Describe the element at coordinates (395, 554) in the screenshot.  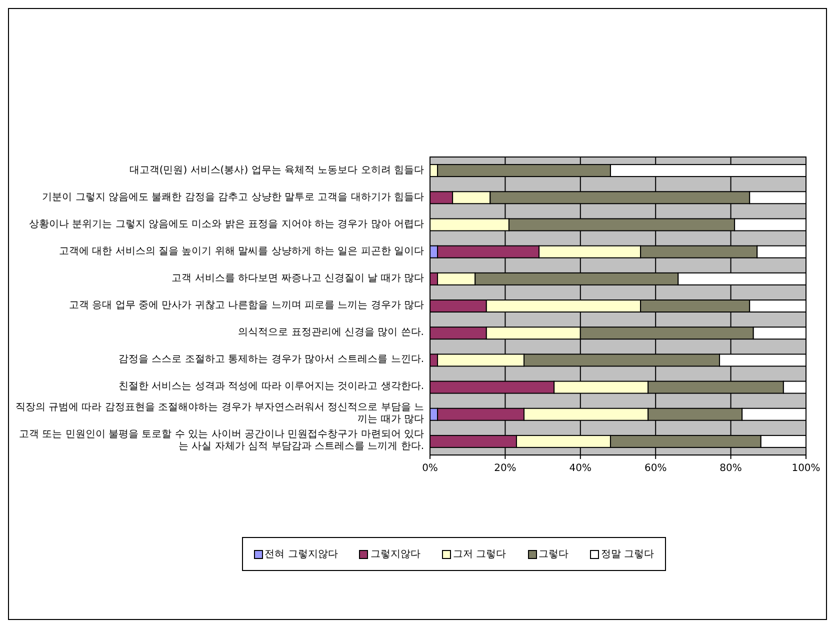
I see `legend-label: 그렇지않다` at that location.